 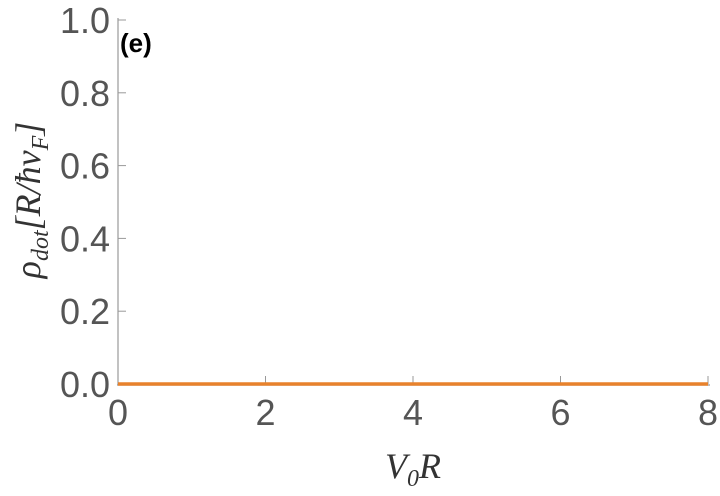 I want to click on x-tick-label: 2, so click(x=265, y=412).